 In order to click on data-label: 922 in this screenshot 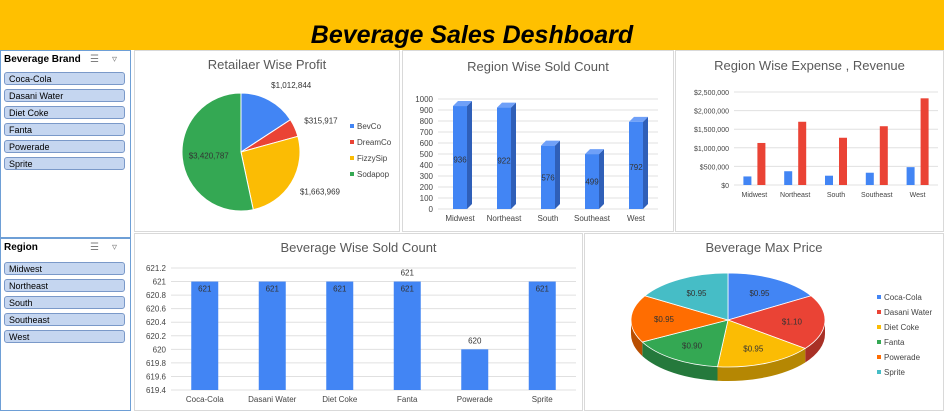, I will do `click(504, 160)`.